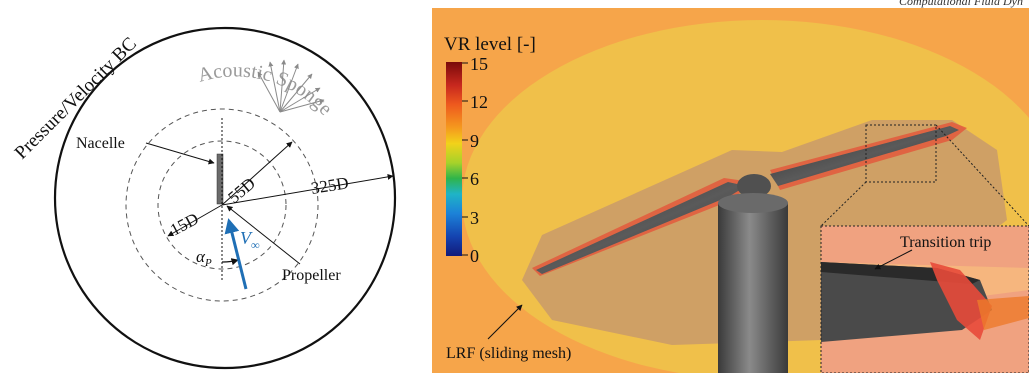  What do you see at coordinates (641, 228) in the screenshot?
I see `blade-left` at bounding box center [641, 228].